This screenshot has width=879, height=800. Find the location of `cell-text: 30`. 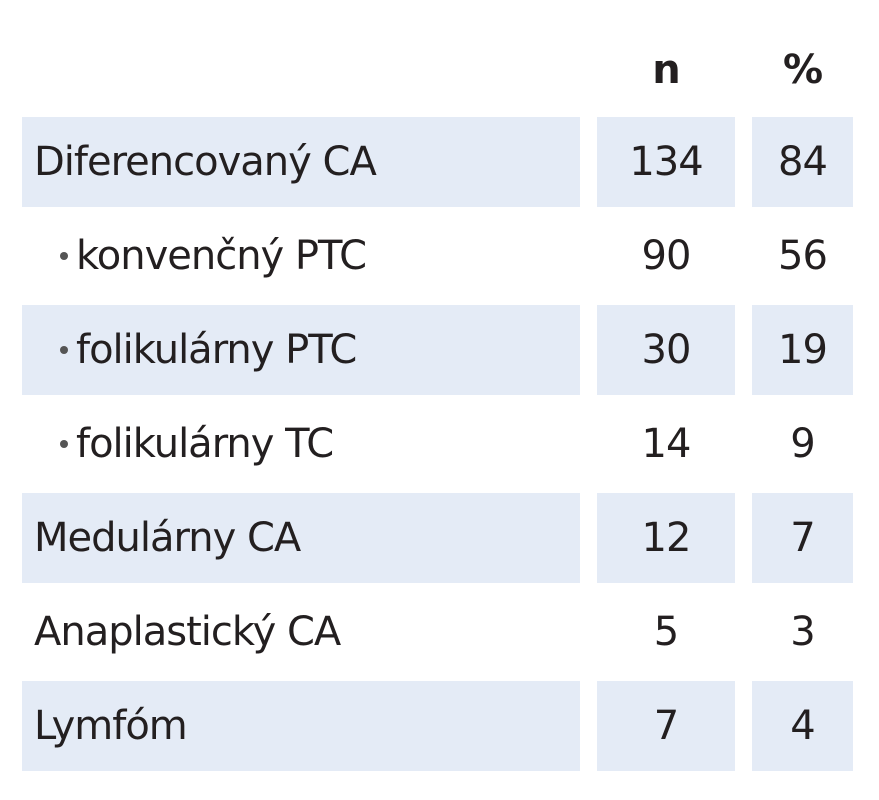

cell-text: 30 is located at coordinates (666, 350).